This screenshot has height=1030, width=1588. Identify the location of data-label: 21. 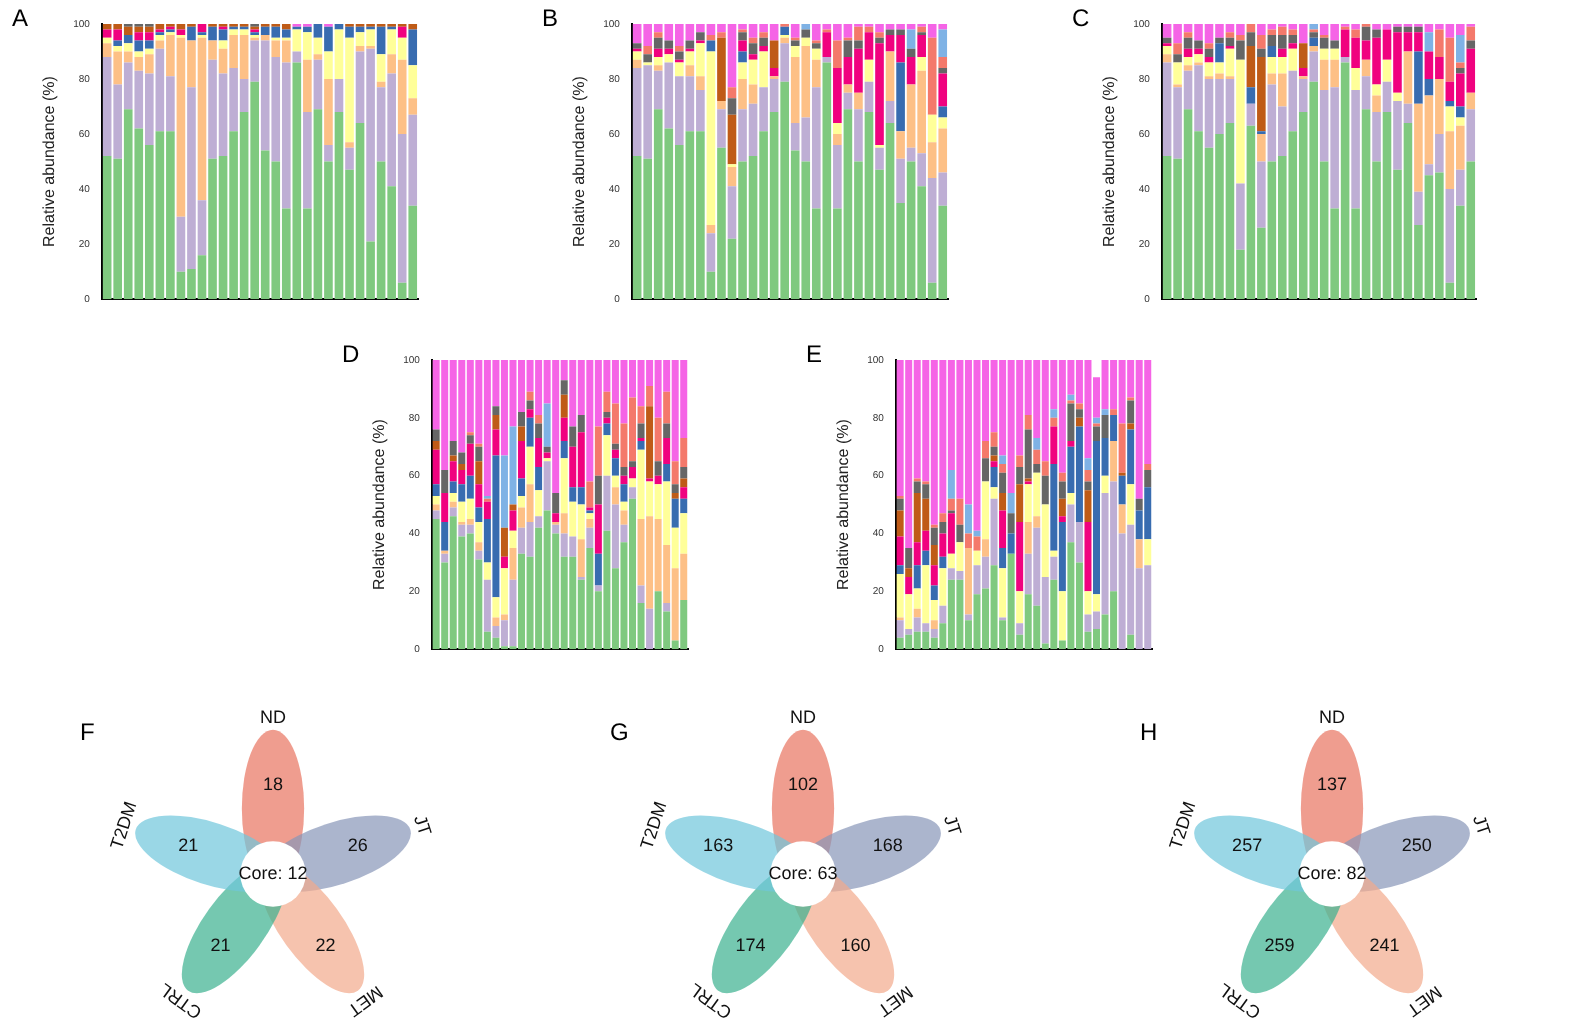
(220, 945).